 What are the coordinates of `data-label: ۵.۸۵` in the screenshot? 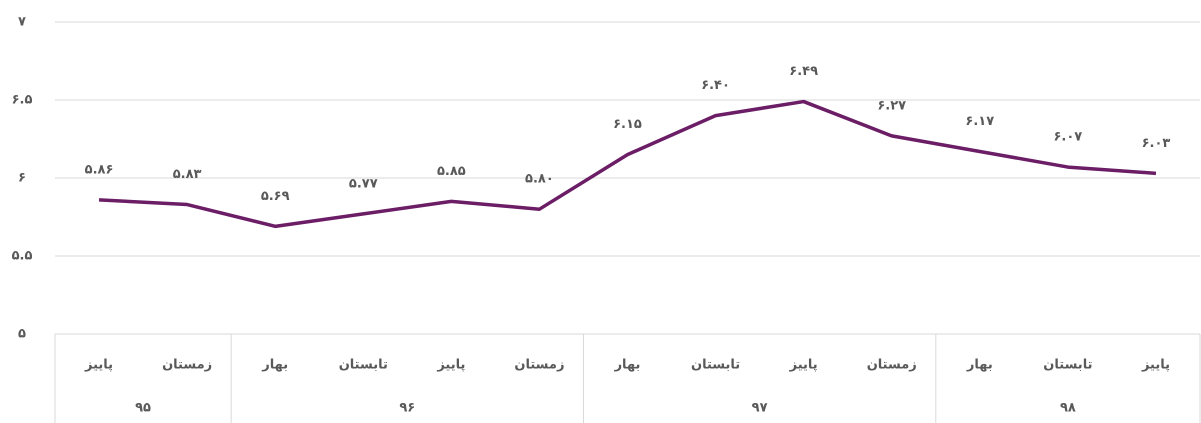 It's located at (451, 171).